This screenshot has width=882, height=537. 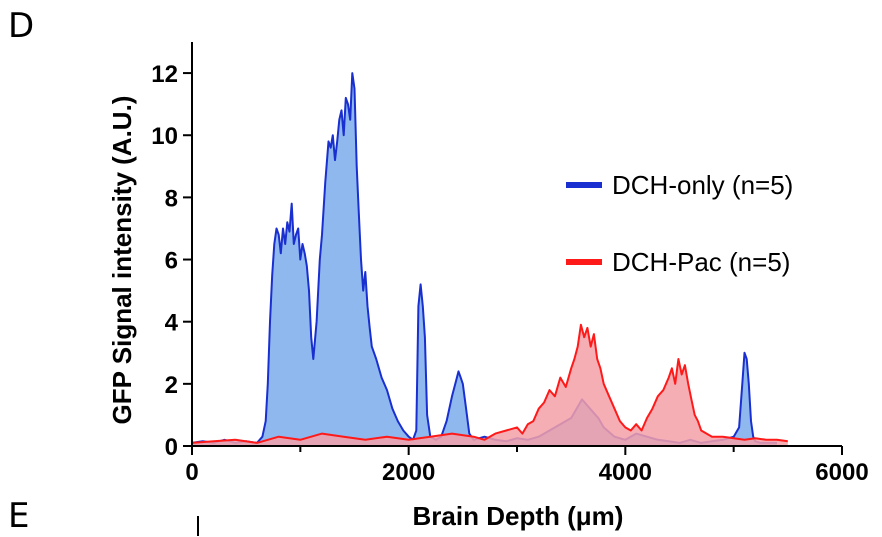 I want to click on y-tick-label: 2, so click(x=171, y=385).